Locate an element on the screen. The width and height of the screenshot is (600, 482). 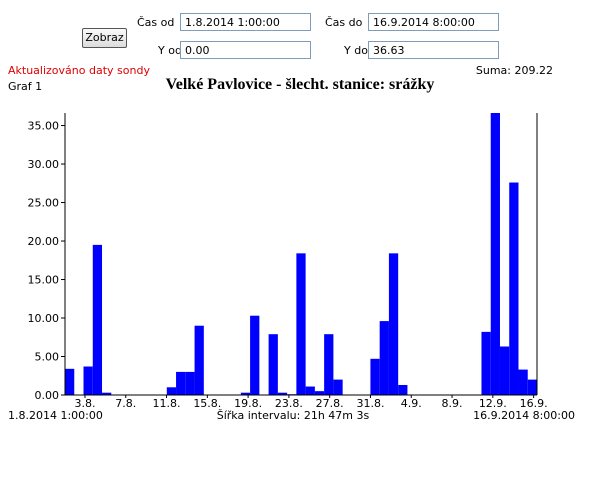
x-tick-label: 15.8. is located at coordinates (207, 403).